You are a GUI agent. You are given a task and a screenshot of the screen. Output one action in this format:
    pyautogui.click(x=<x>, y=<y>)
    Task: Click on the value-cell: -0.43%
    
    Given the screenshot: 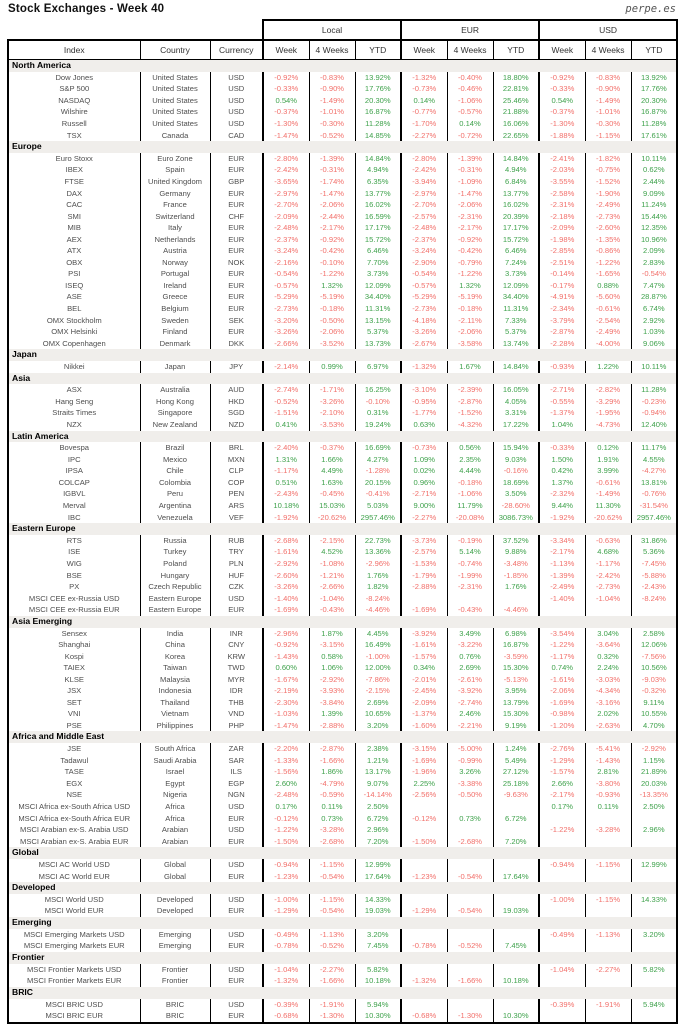 What is the action you would take?
    pyautogui.click(x=470, y=610)
    